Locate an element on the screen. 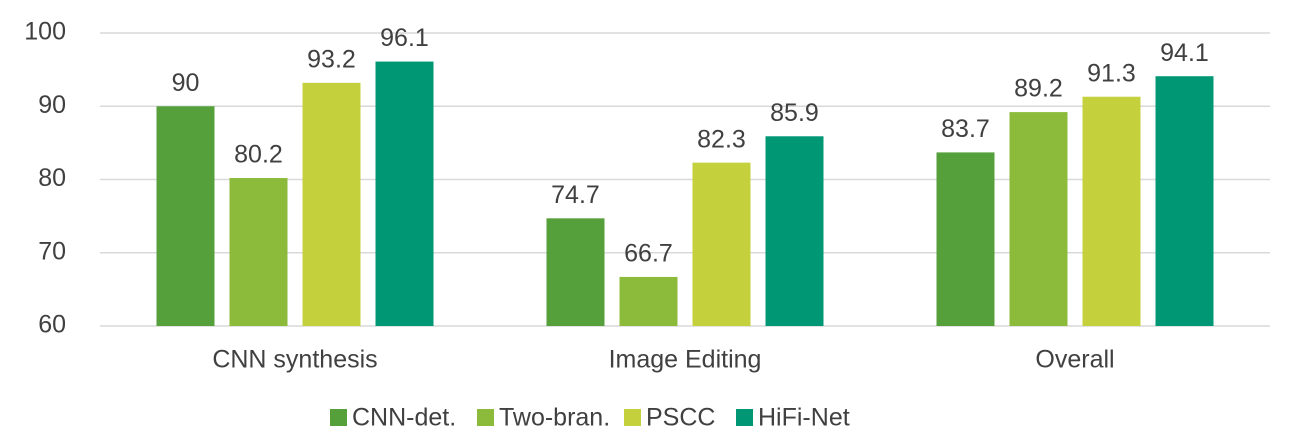  legend-label: PSCC is located at coordinates (680, 418).